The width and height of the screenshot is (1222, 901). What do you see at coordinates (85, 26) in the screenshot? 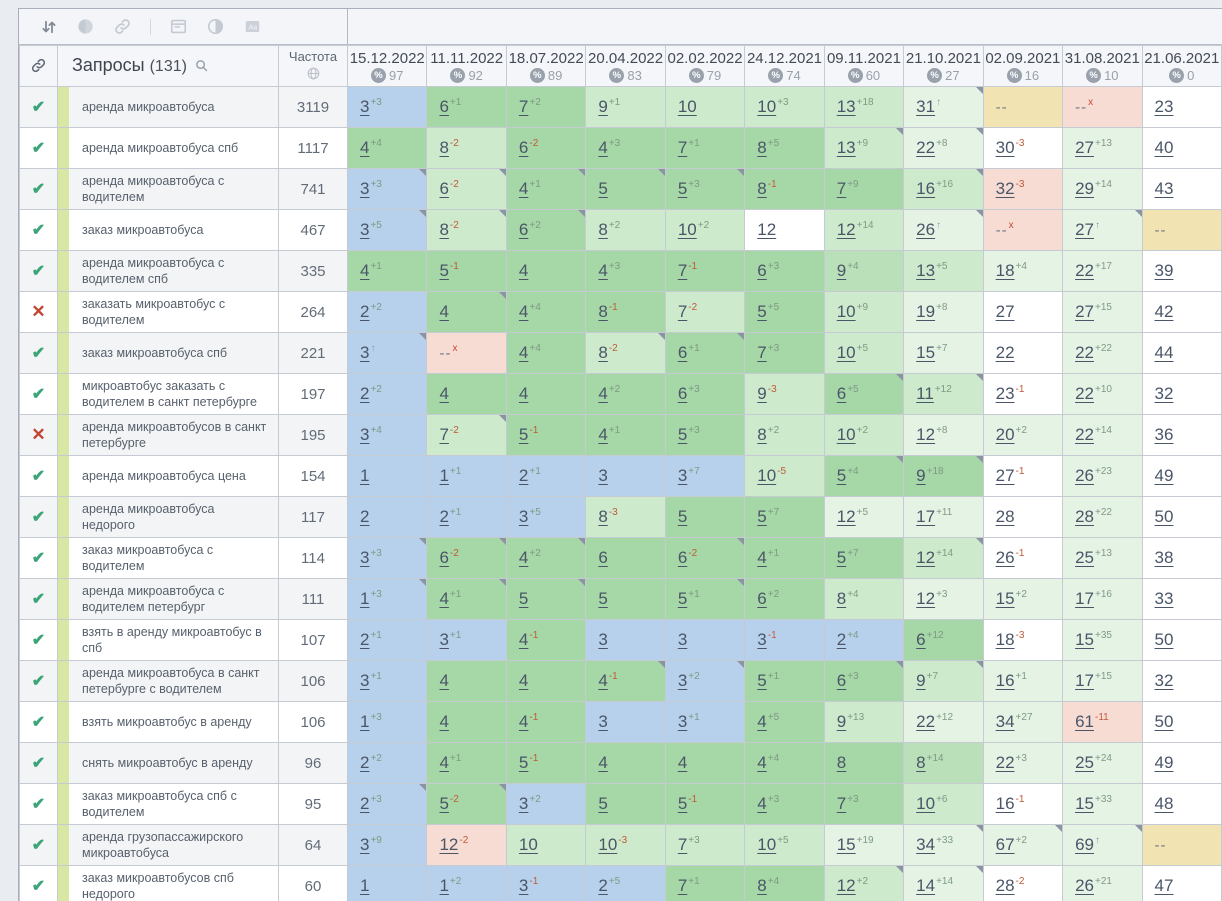
I see `target-icon` at bounding box center [85, 26].